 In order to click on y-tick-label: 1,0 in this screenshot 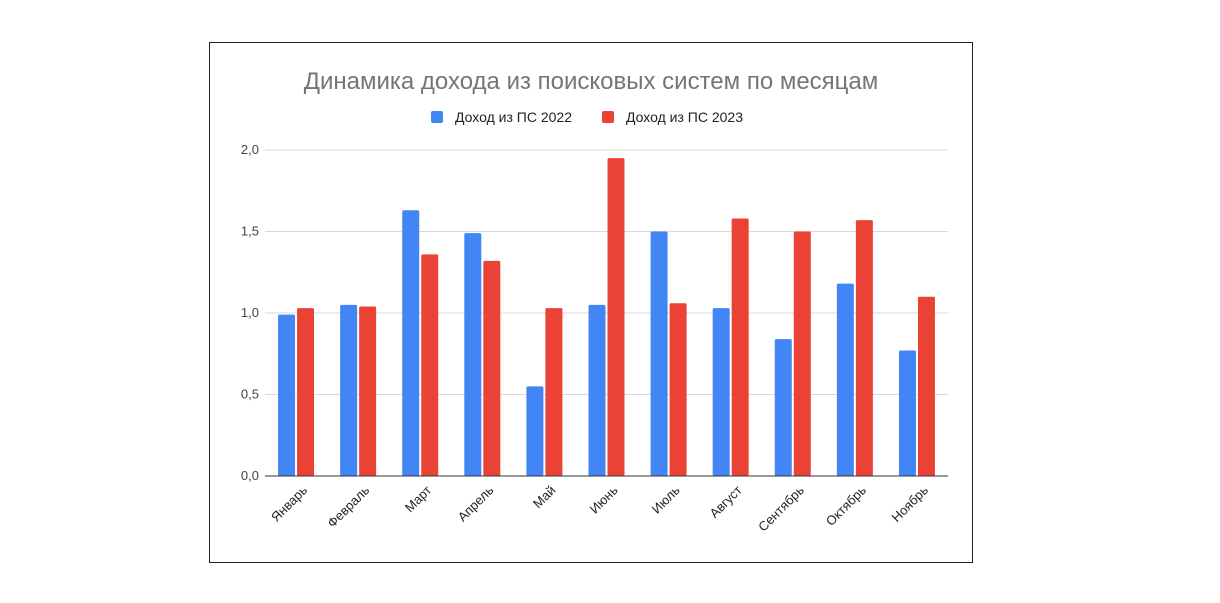, I will do `click(250, 312)`.